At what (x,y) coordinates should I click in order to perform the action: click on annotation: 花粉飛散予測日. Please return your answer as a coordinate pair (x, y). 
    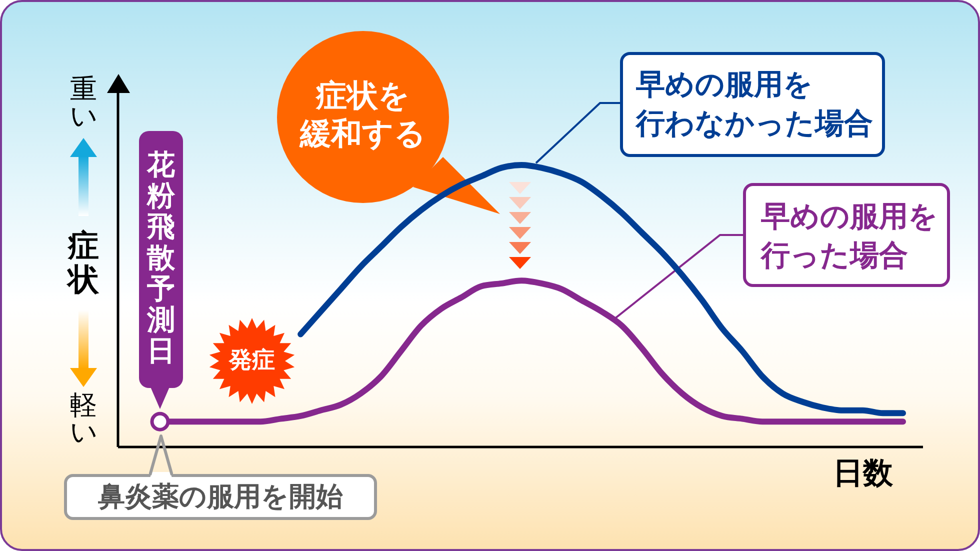
    Looking at the image, I should click on (161, 257).